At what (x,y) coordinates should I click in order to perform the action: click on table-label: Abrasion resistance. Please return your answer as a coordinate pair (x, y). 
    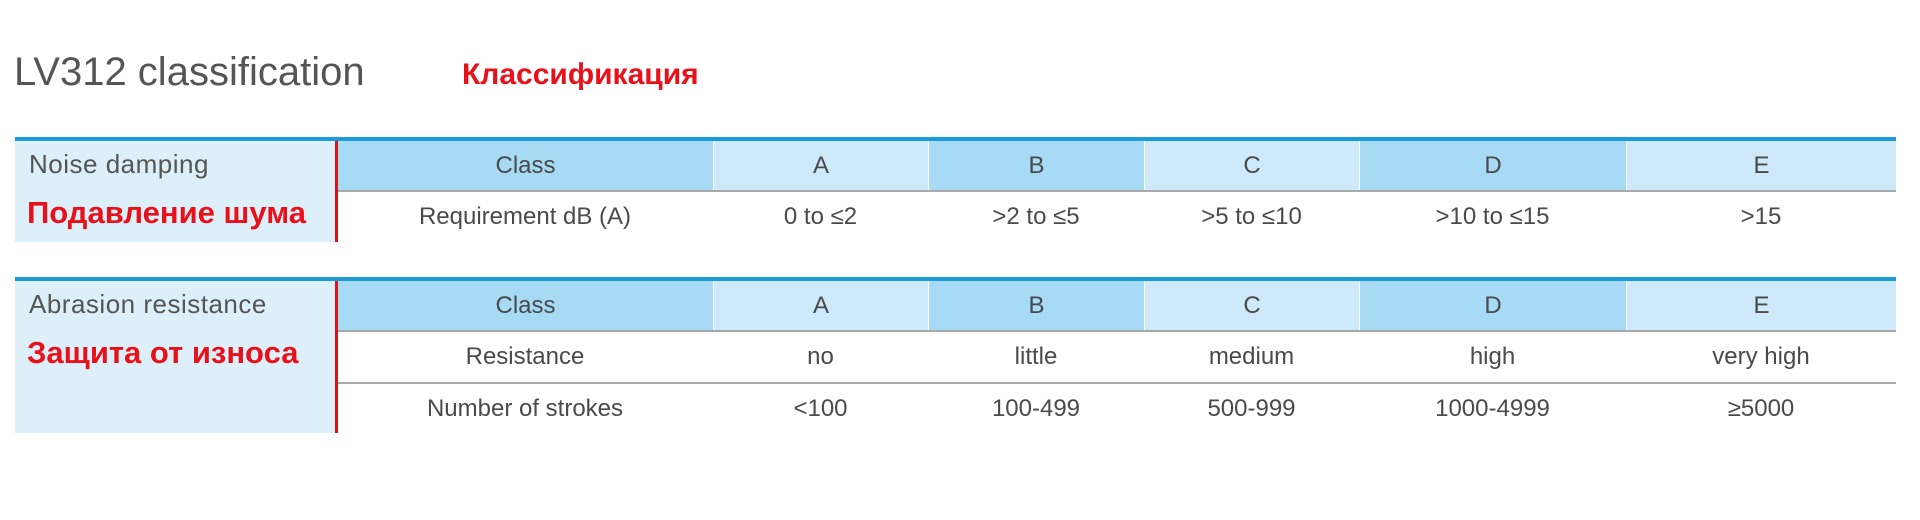
    Looking at the image, I should click on (148, 304).